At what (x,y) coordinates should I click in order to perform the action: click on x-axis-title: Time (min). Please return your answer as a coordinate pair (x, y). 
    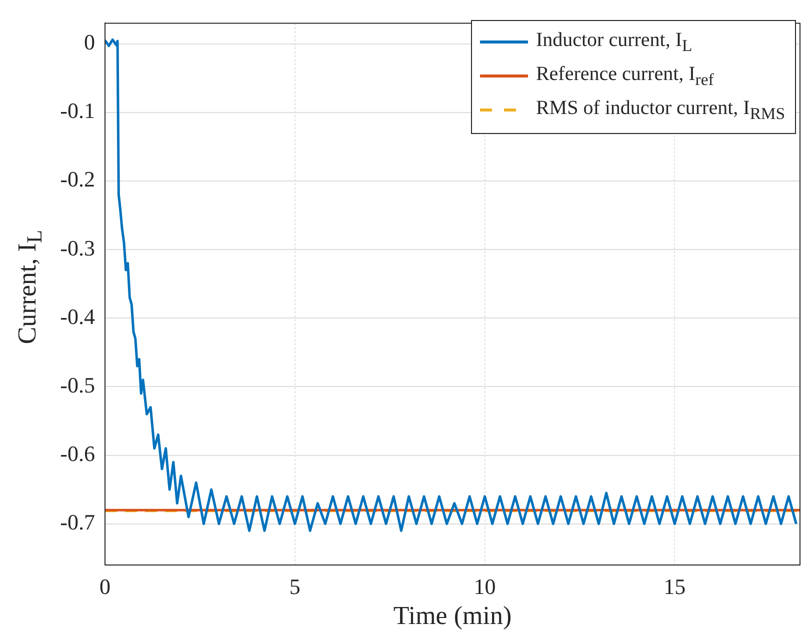
    Looking at the image, I should click on (452, 616).